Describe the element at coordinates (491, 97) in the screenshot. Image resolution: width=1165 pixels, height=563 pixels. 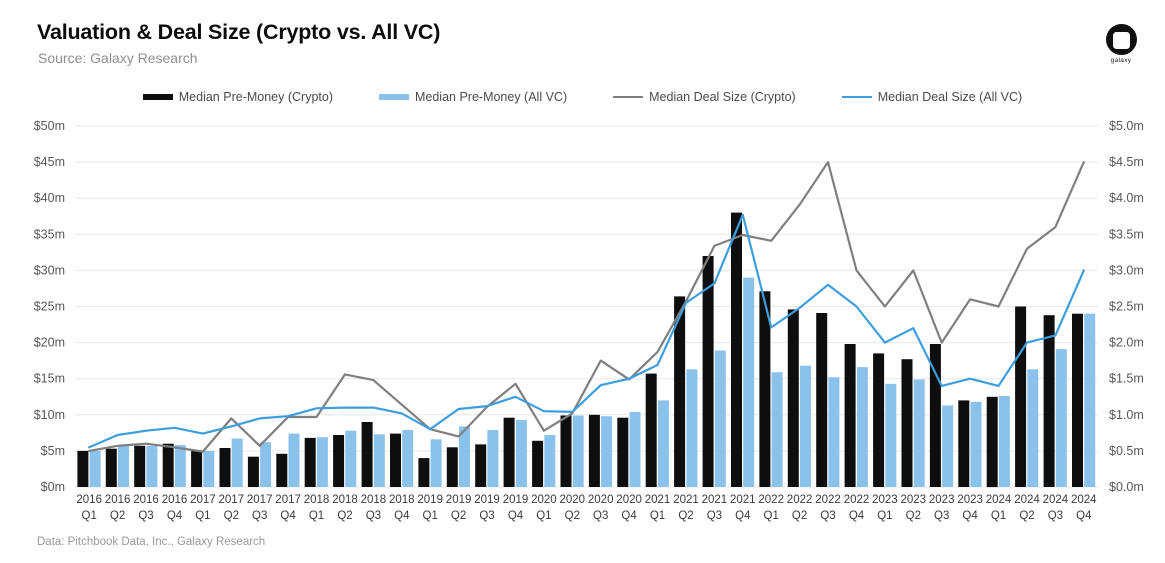
I see `legend-label: Median Pre-Money (All VC)` at that location.